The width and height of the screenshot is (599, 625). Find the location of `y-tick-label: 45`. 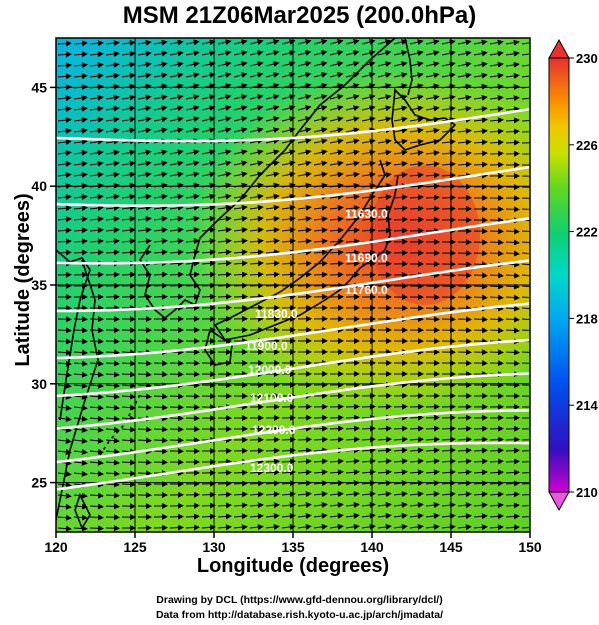

y-tick-label: 45 is located at coordinates (39, 87).